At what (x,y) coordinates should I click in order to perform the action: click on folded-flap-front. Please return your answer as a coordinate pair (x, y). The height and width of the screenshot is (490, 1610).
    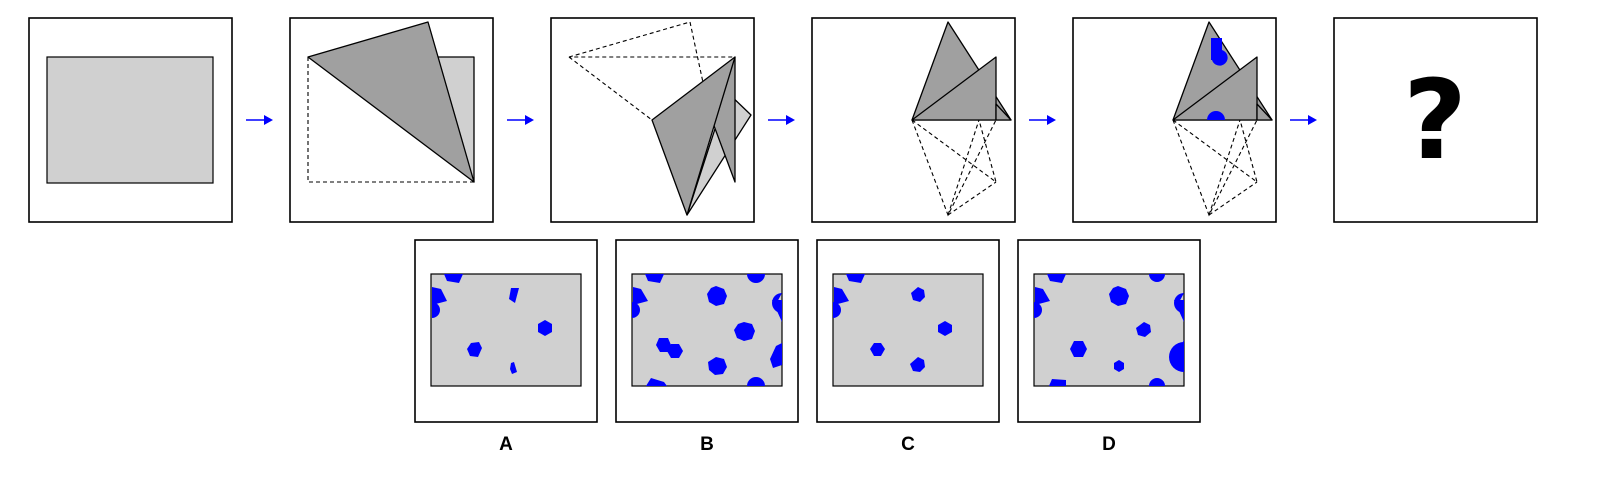
    Looking at the image, I should click on (954, 88).